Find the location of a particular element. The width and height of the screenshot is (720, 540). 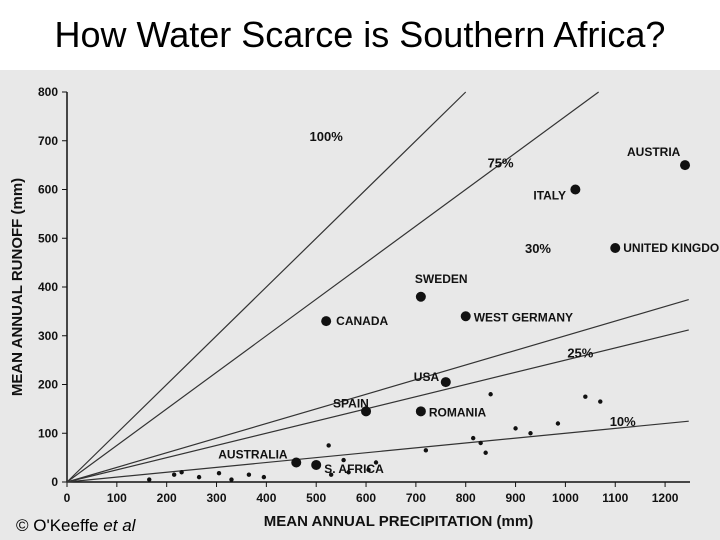

x-tick-label: 400 is located at coordinates (266, 498).